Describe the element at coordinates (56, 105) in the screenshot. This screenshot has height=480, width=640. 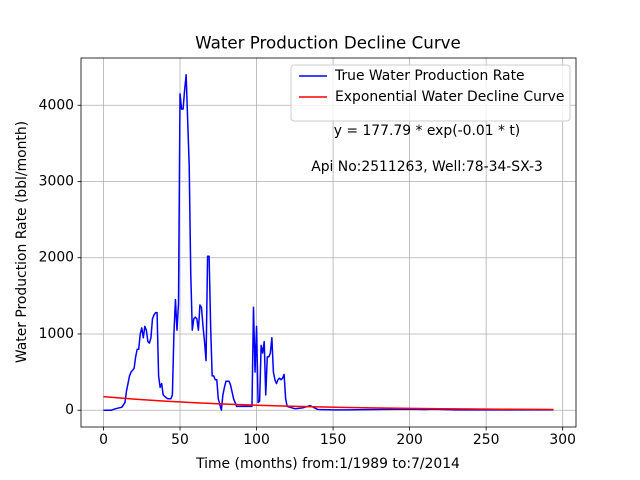
I see `y-tick-label: 4000` at that location.